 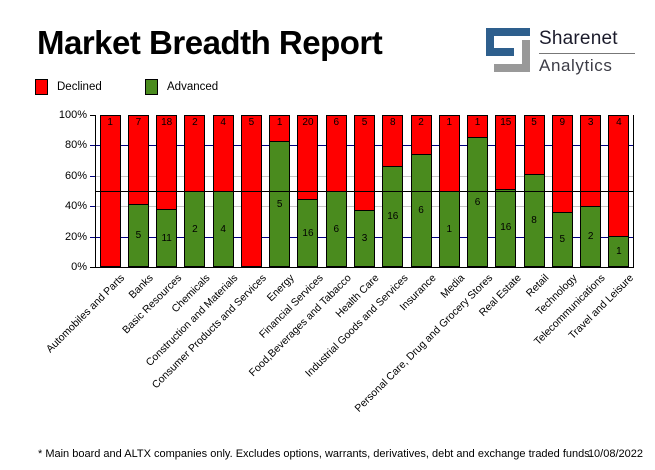 I want to click on advanced-count: 4, so click(x=223, y=229).